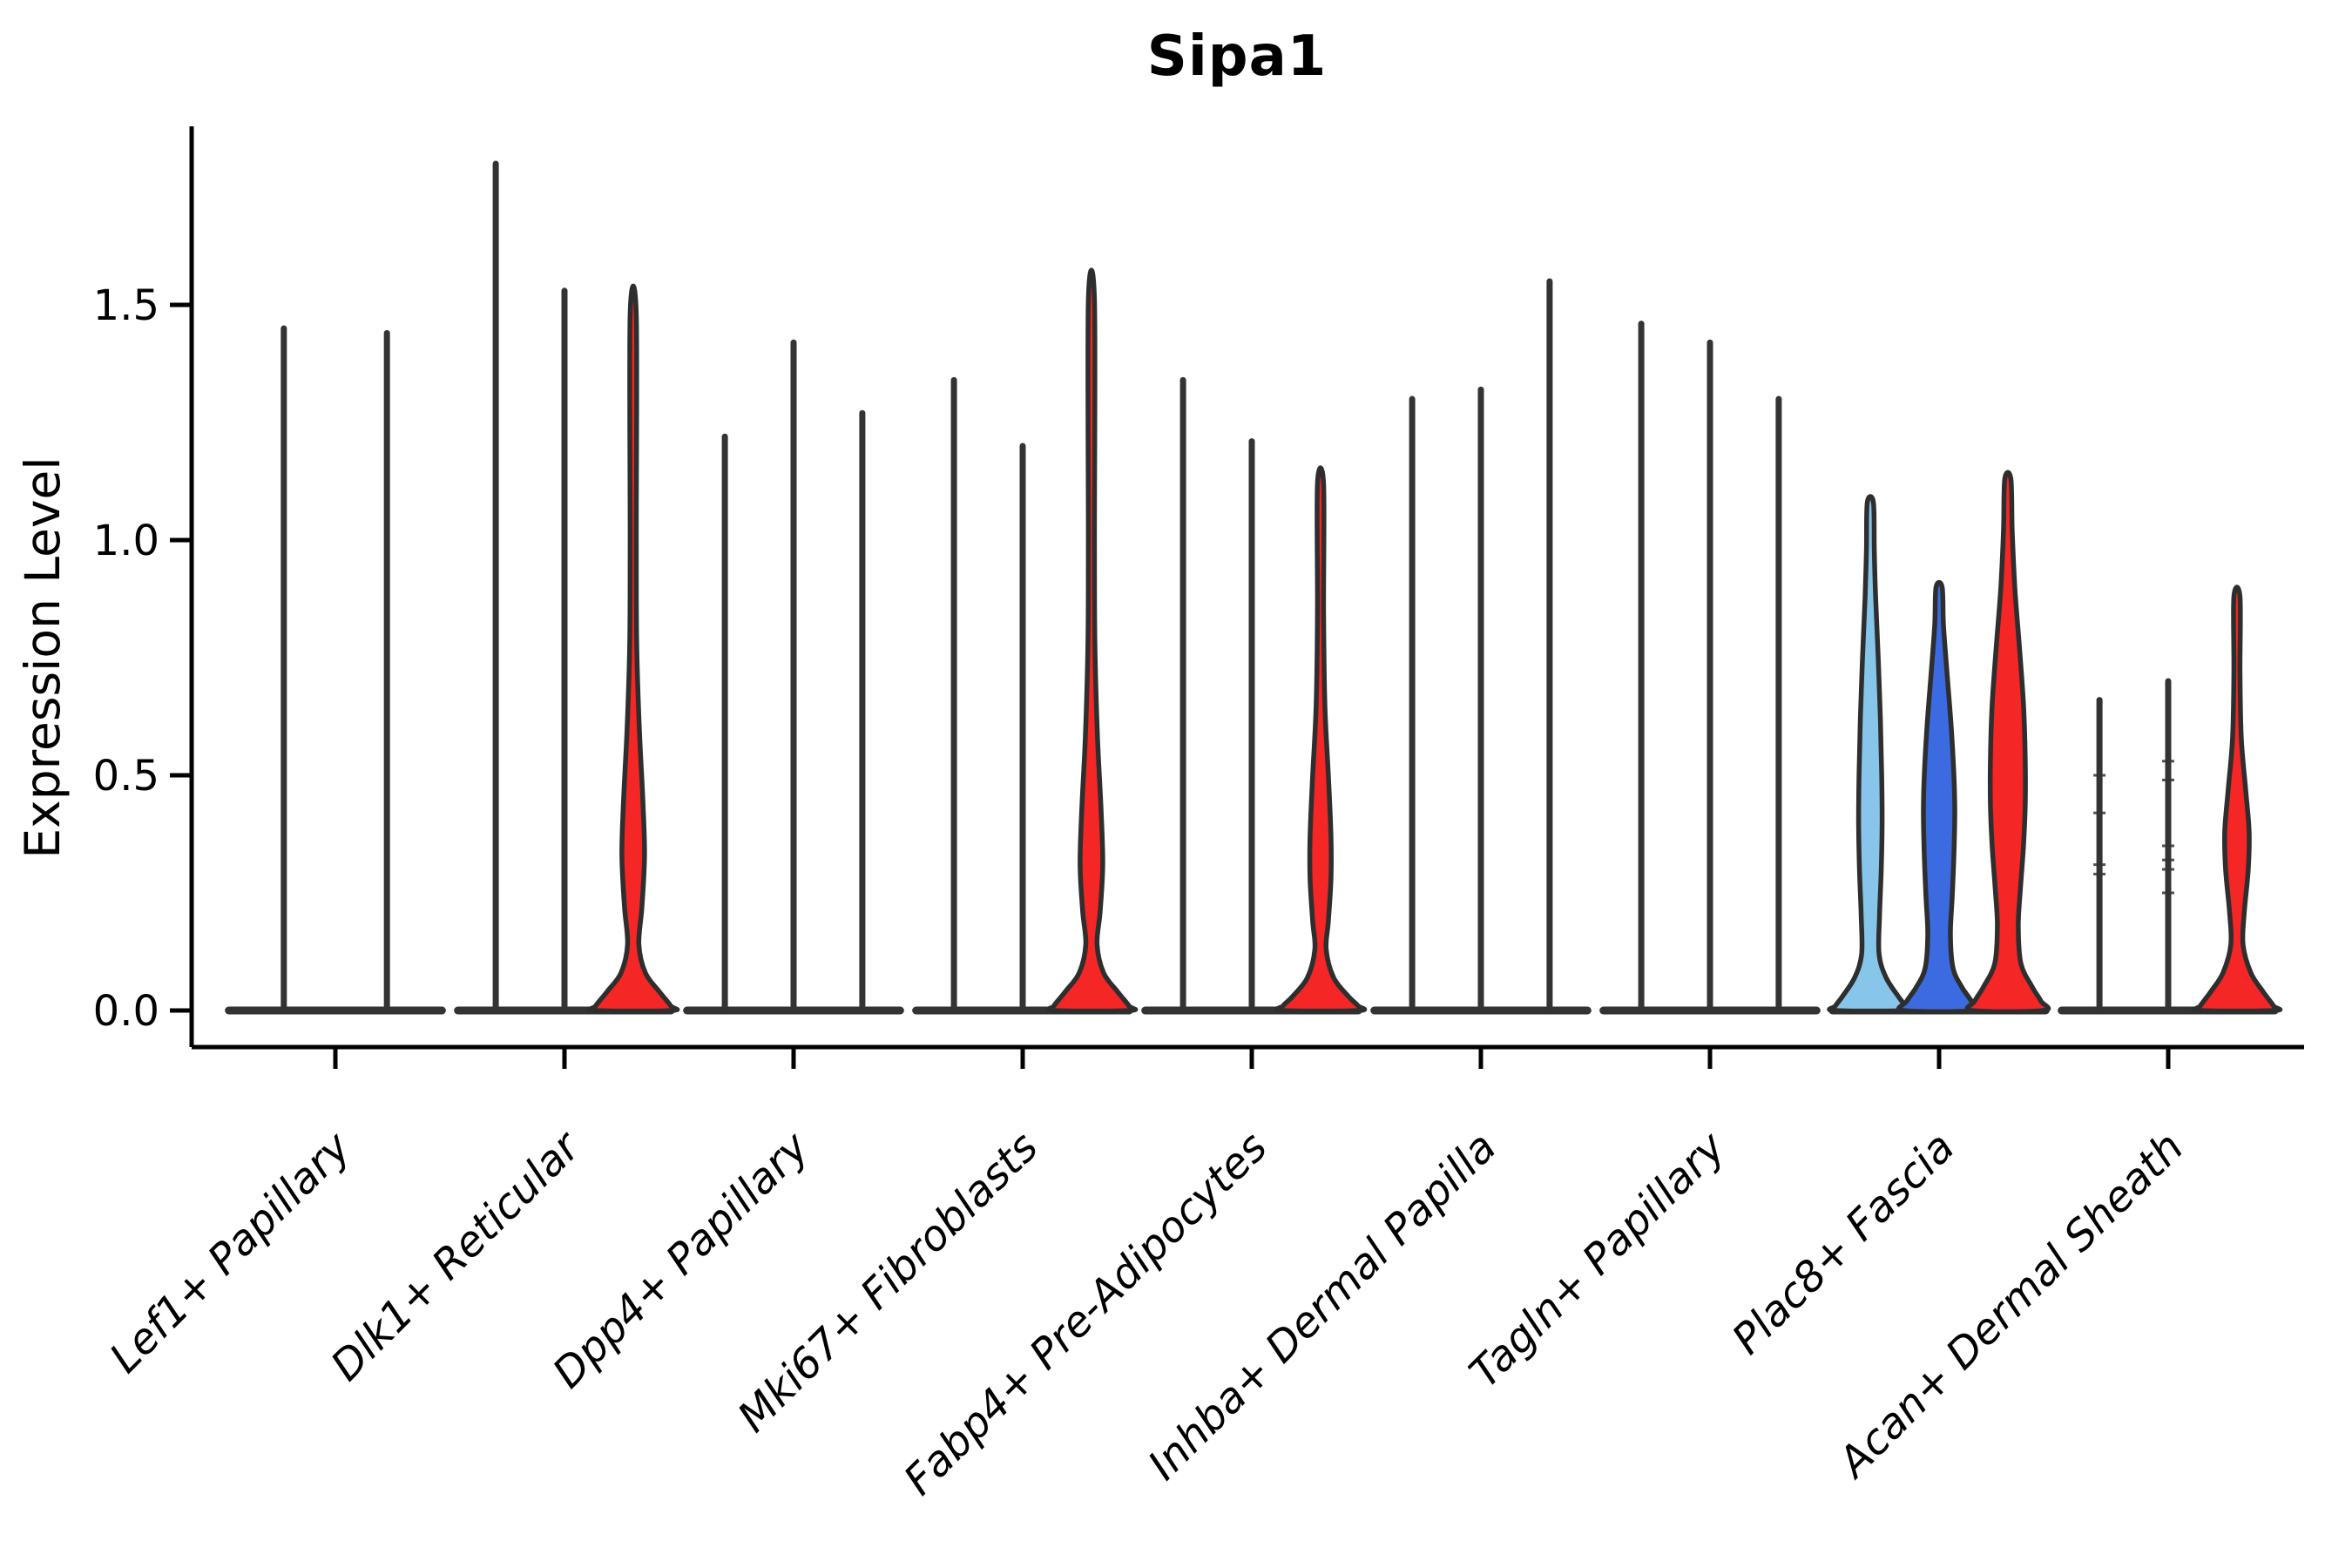  Describe the element at coordinates (43, 657) in the screenshot. I see `y-axis-title: Expression Level` at that location.